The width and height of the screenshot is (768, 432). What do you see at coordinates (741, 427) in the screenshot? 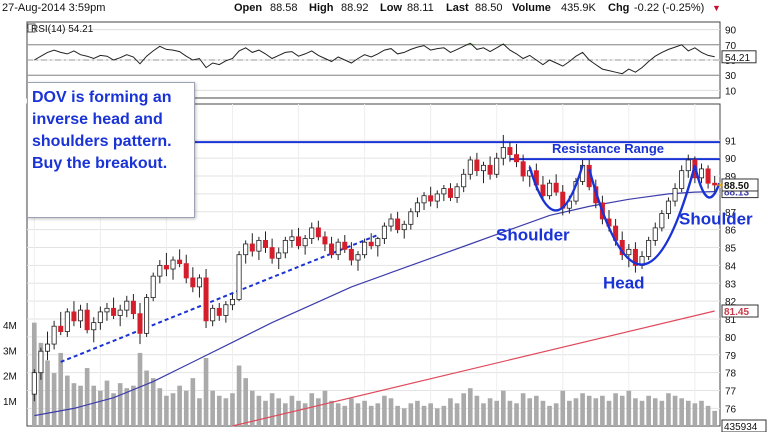
I see `volume-value-tag-text: 435934` at bounding box center [741, 427].